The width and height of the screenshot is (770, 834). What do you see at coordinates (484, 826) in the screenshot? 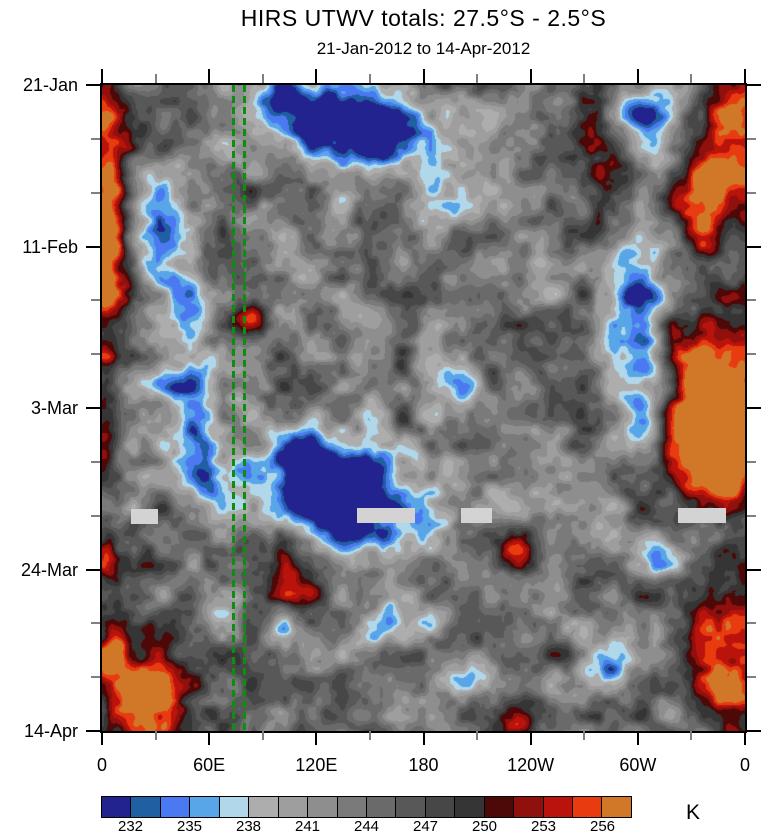
I see `colorbar-tick-label: 250` at bounding box center [484, 826].